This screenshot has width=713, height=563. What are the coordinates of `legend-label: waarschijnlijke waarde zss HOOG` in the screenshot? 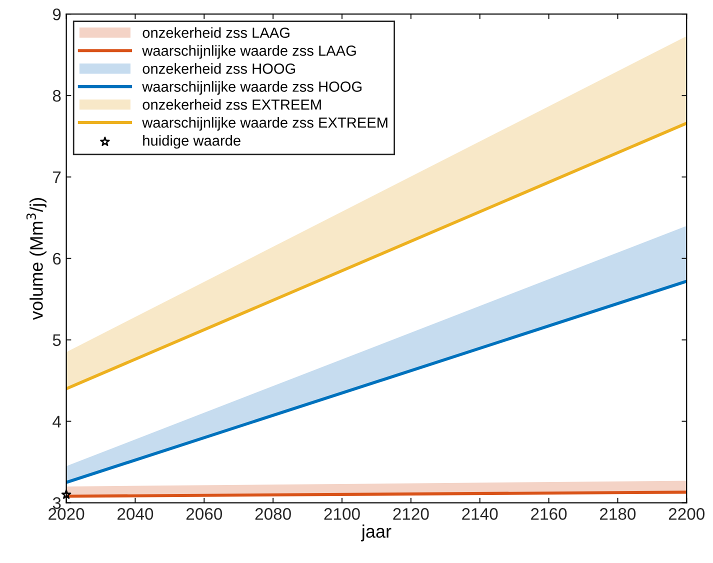 It's located at (252, 88).